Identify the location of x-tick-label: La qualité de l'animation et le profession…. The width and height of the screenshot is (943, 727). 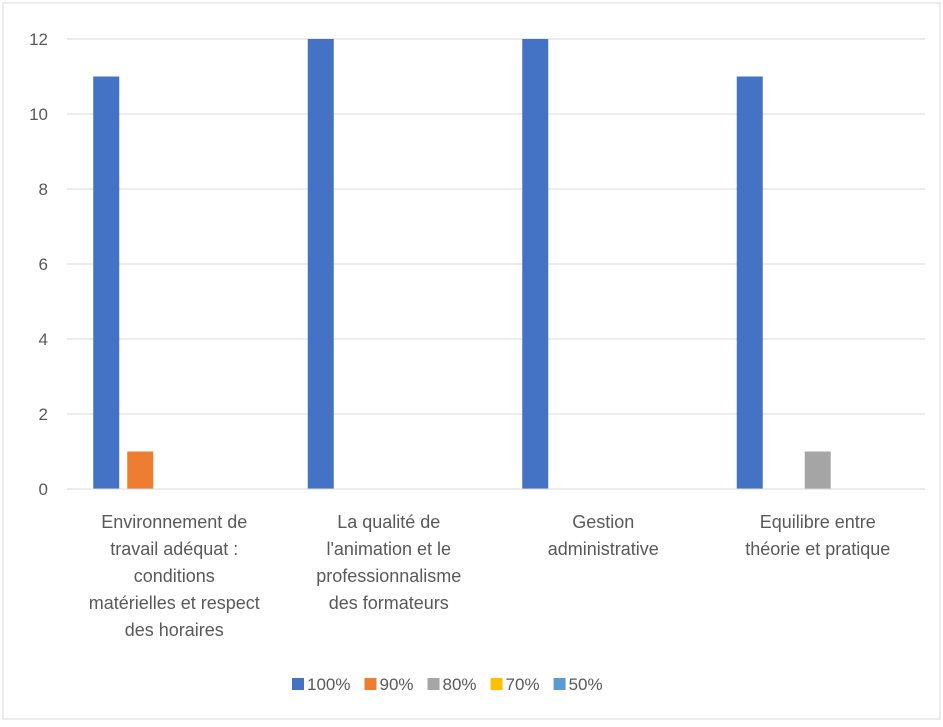
(388, 562).